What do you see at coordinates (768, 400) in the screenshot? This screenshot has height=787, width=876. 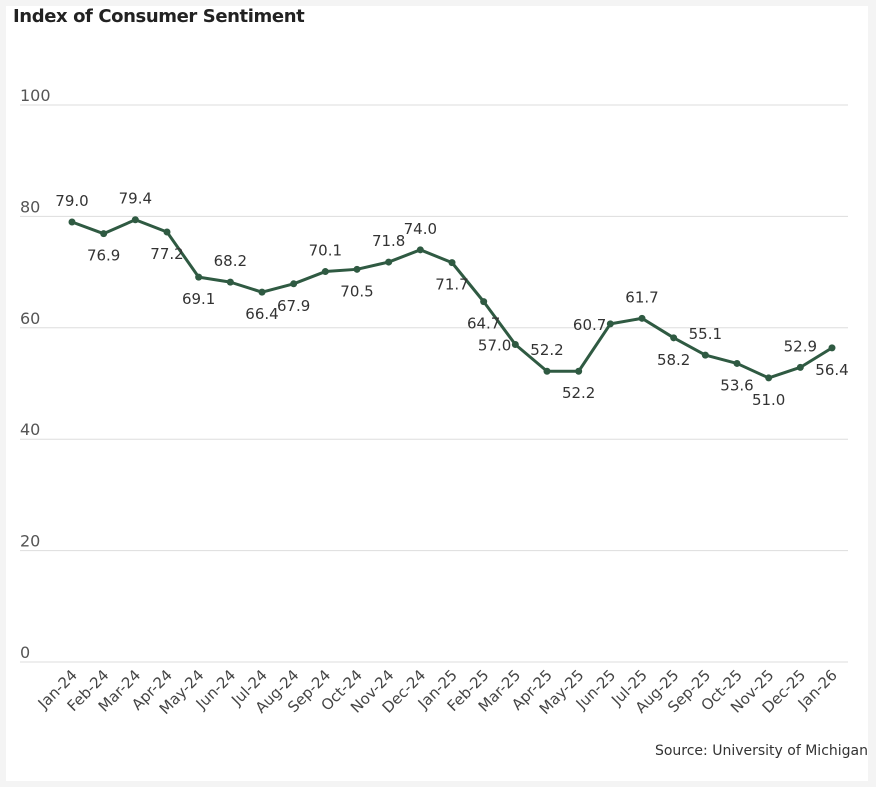 I see `data-label: 51.0` at bounding box center [768, 400].